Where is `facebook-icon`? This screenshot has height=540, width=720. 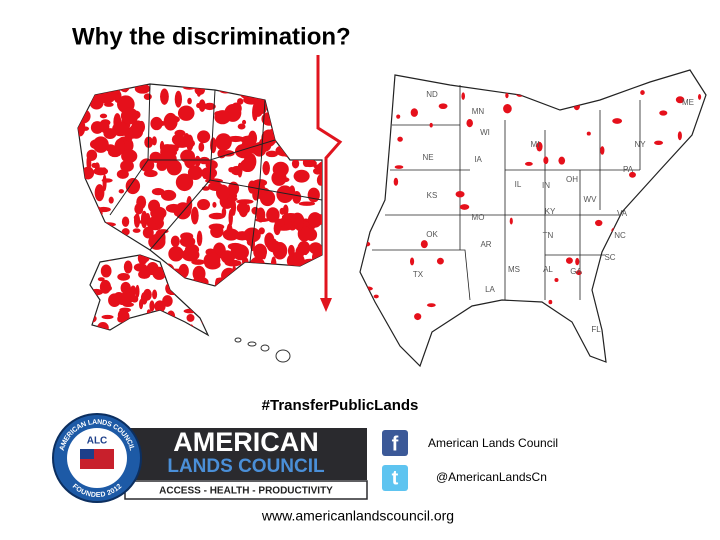 facebook-icon is located at coordinates (395, 443).